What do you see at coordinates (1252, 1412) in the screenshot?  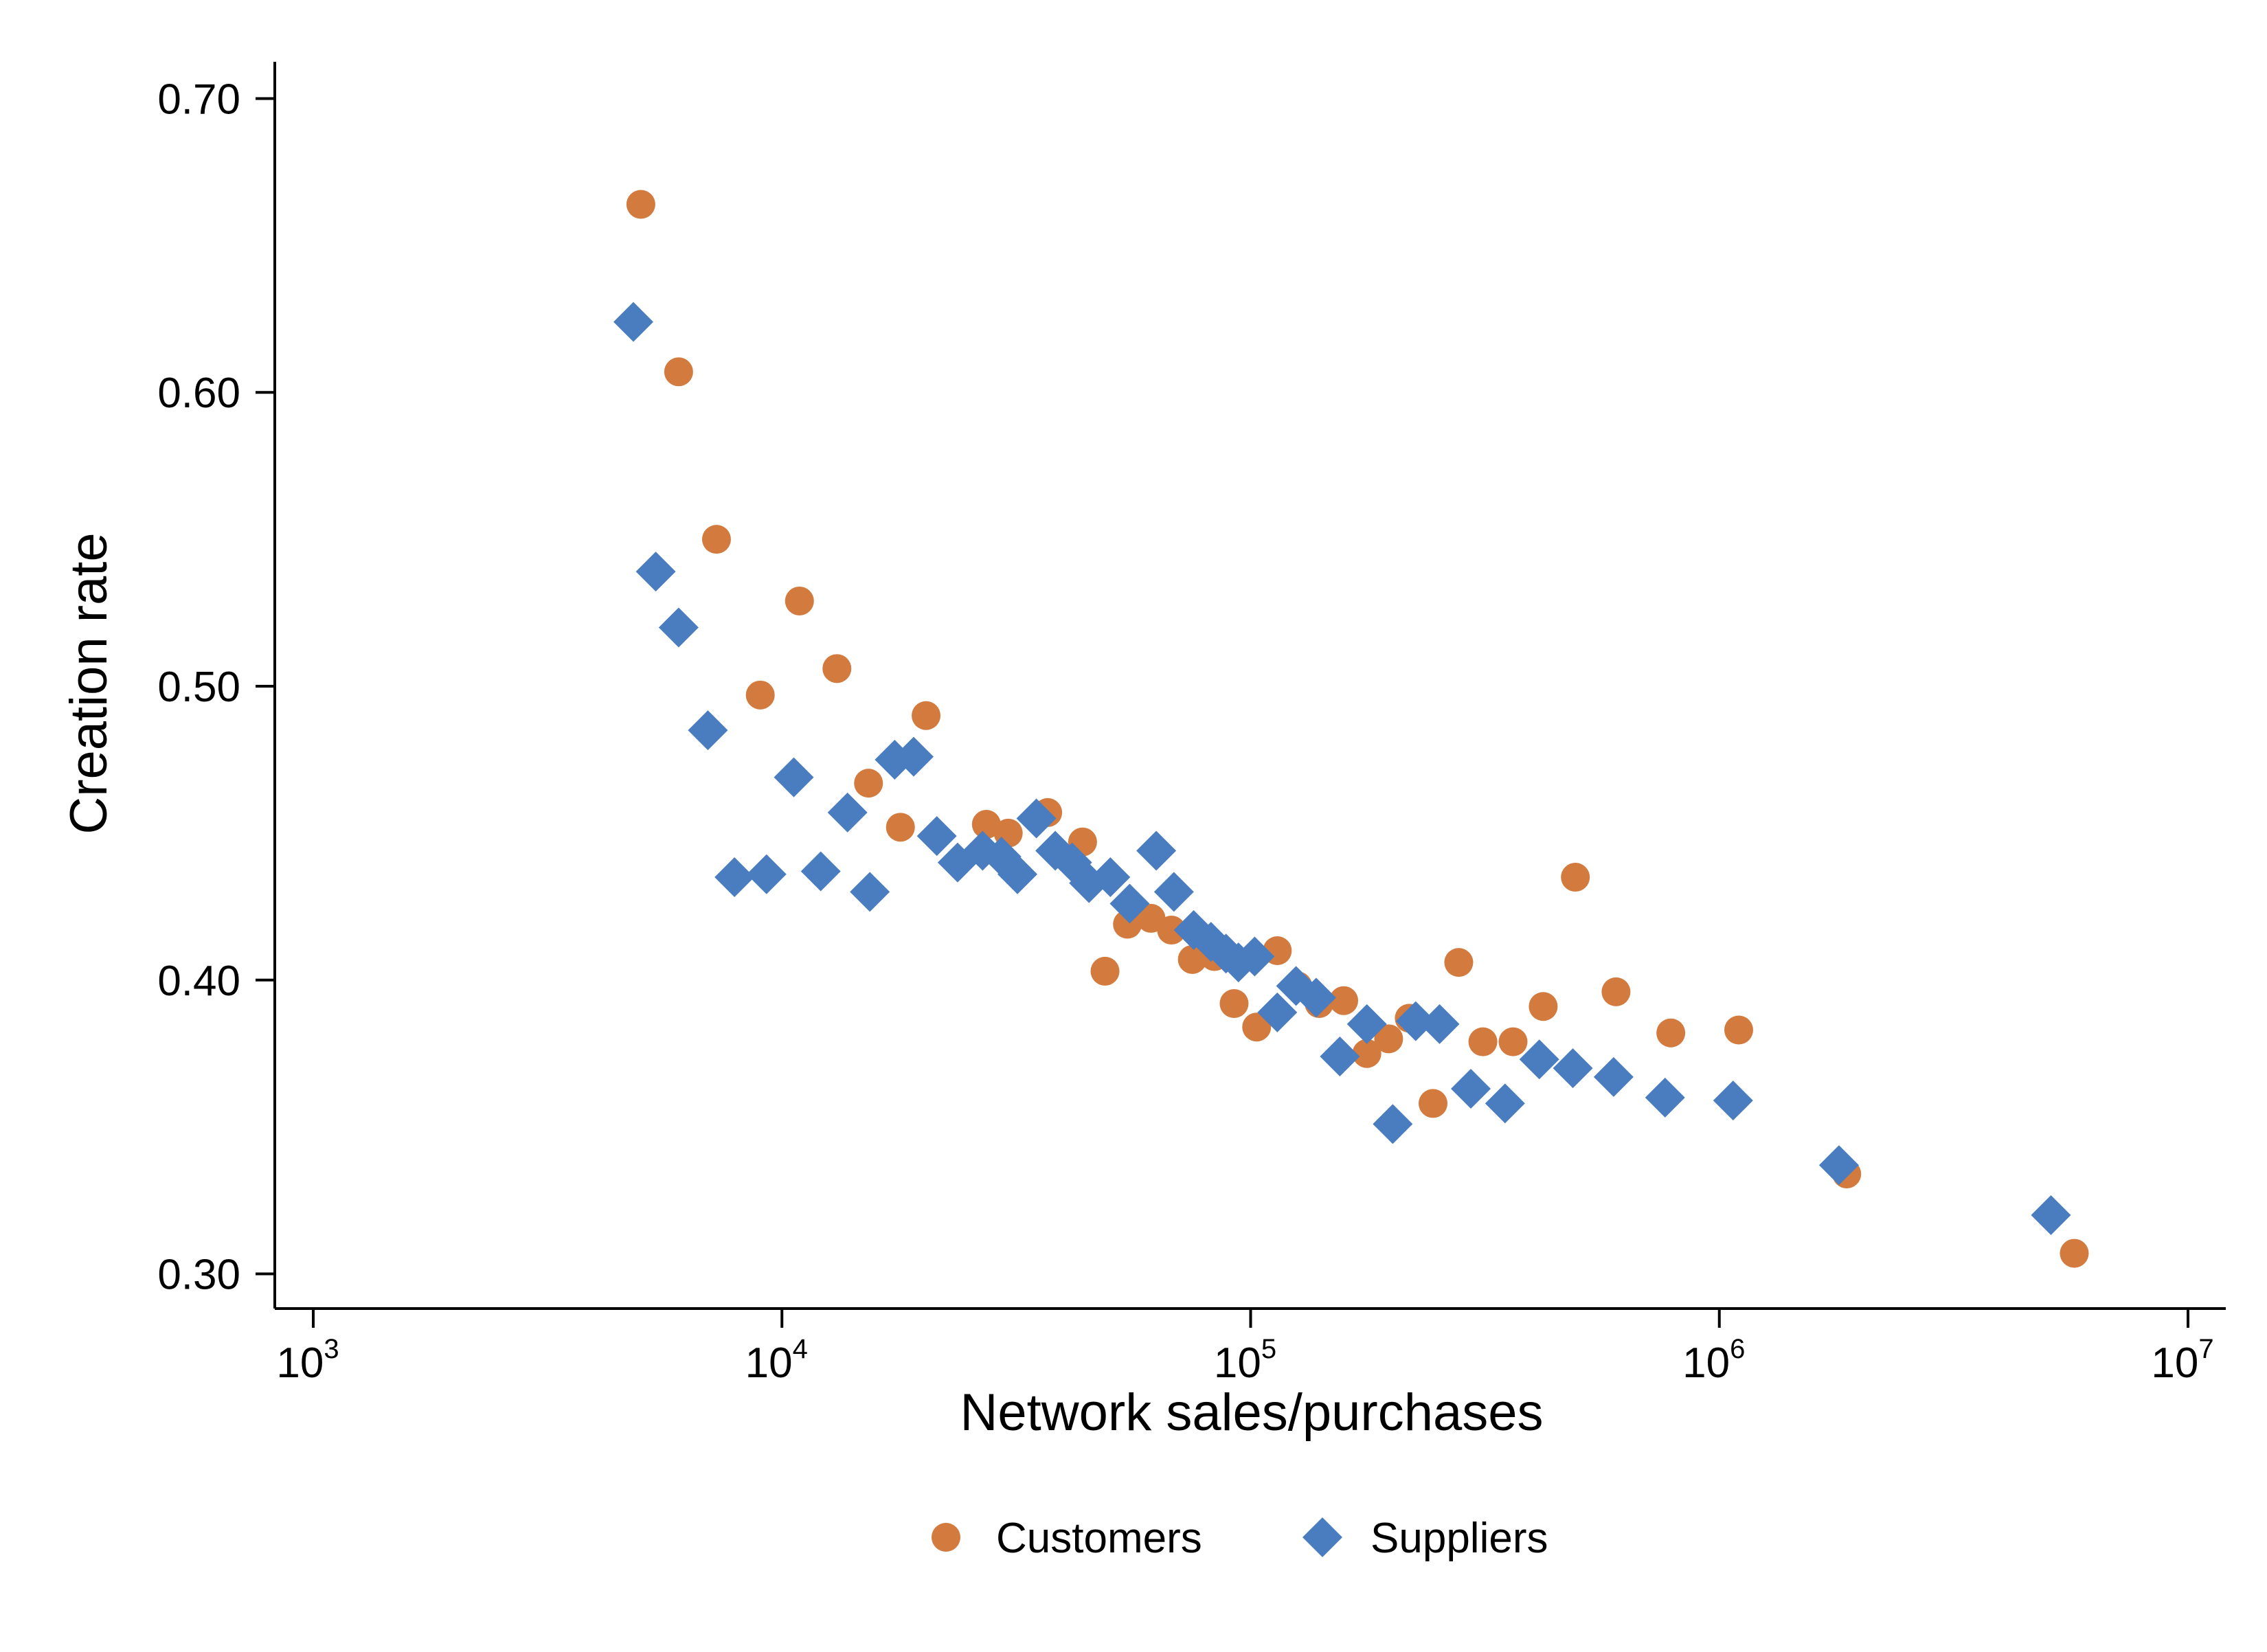 I see `x-axis-title: Network sales/purchases` at bounding box center [1252, 1412].